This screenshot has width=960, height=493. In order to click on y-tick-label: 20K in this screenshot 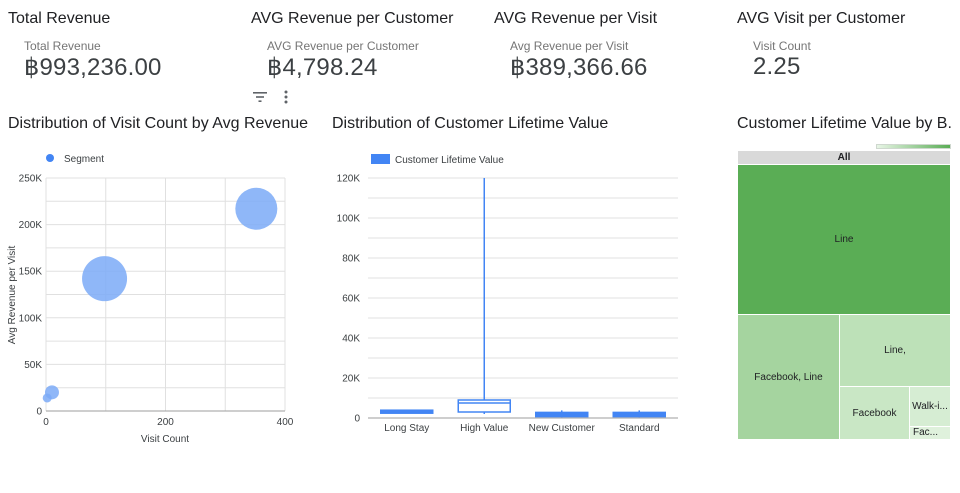, I will do `click(351, 379)`.